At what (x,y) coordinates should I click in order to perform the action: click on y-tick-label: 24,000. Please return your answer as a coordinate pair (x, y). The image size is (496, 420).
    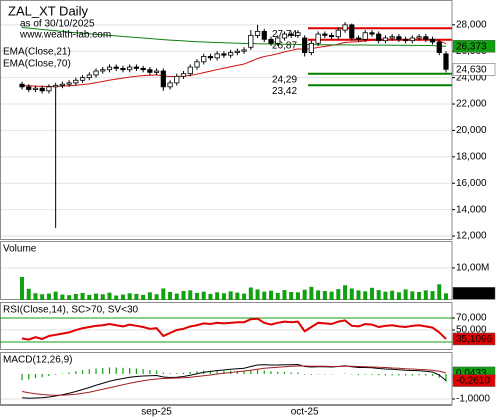
    Looking at the image, I should click on (471, 77).